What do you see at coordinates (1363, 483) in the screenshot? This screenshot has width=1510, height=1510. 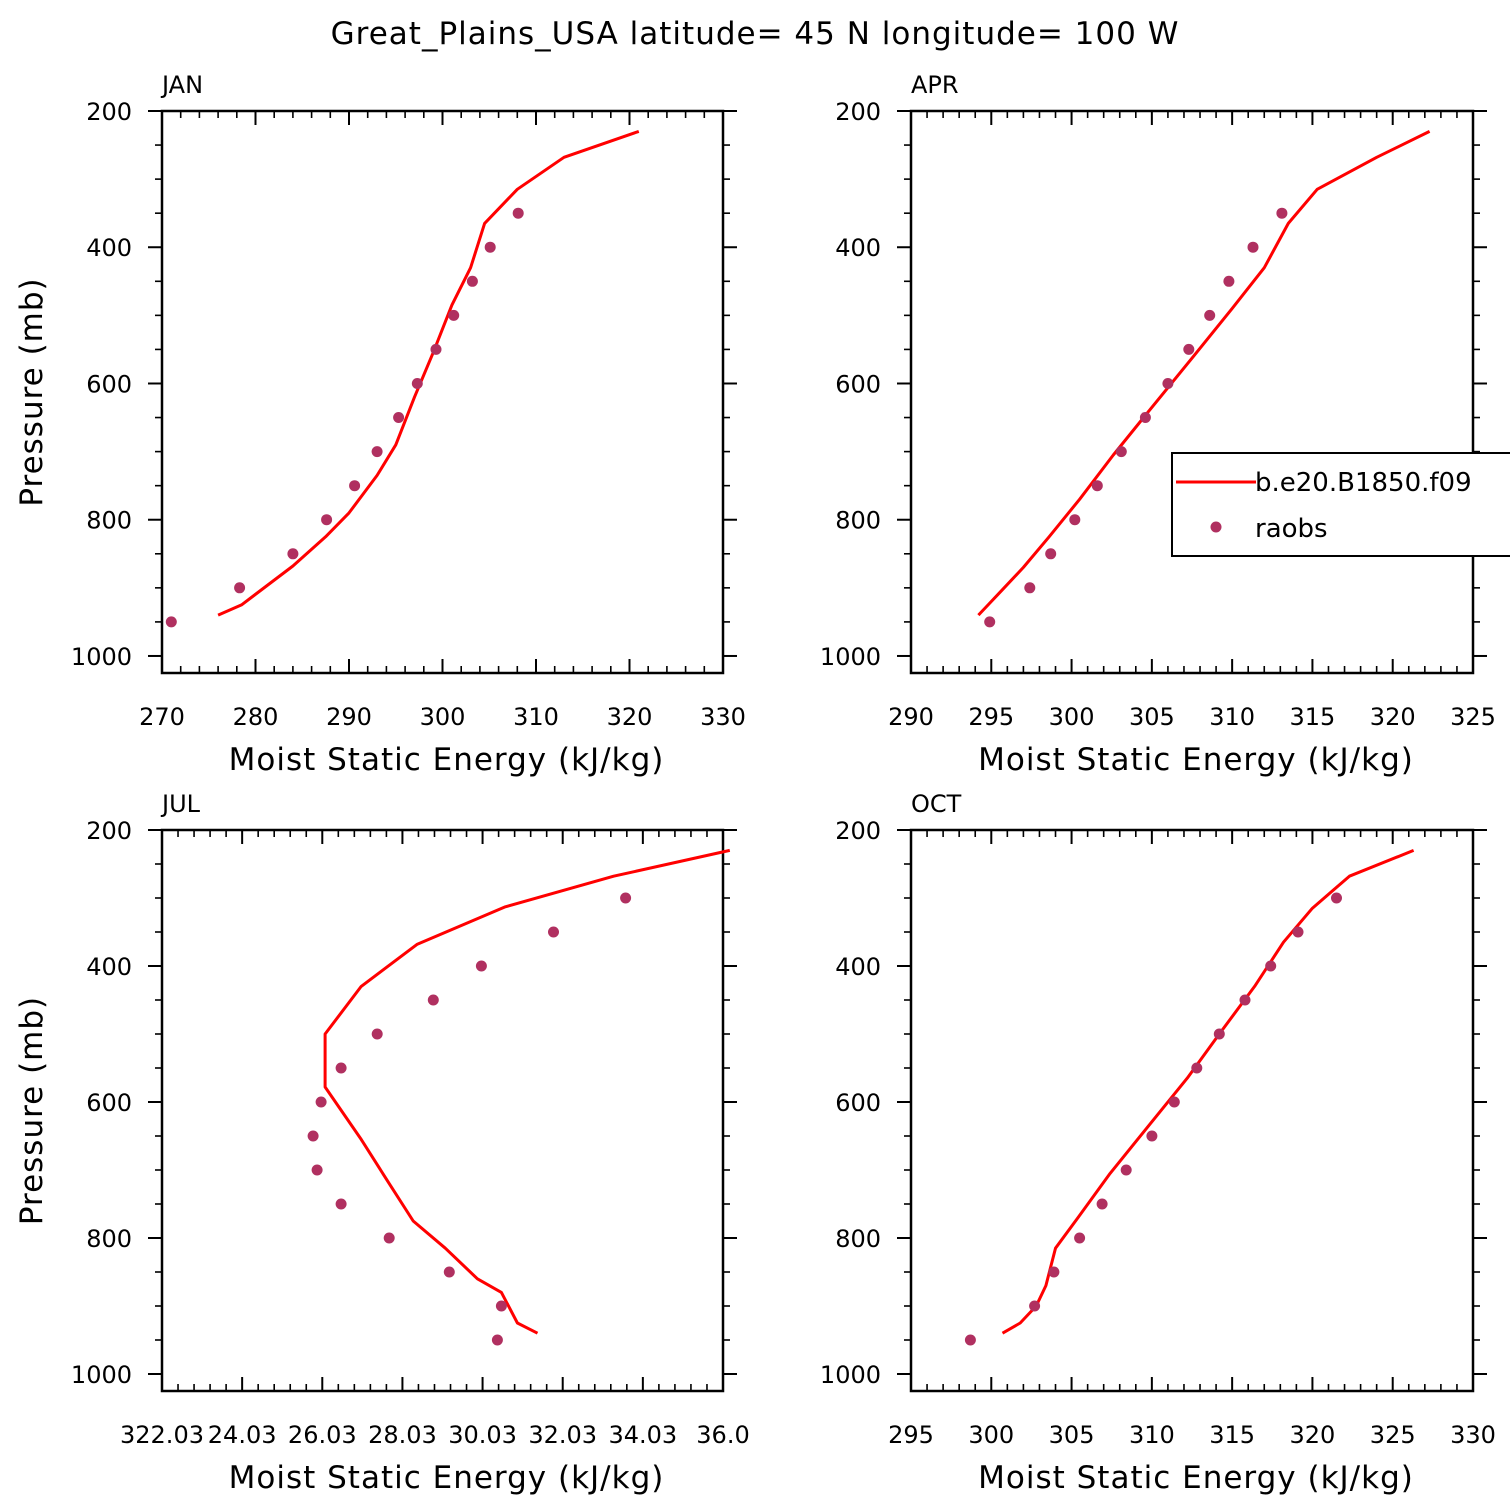 I see `legend-label-model: b.e20.B1850.f09` at bounding box center [1363, 483].